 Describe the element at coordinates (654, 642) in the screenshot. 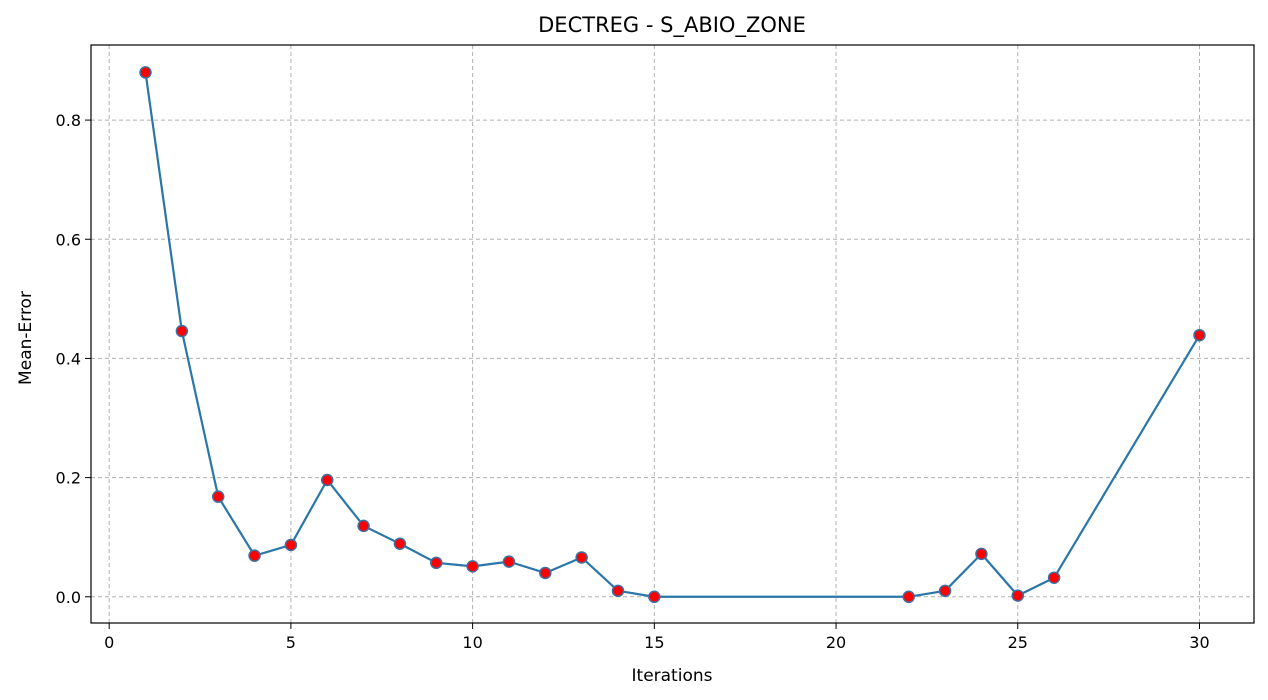

I see `x-tick-label: 15` at that location.